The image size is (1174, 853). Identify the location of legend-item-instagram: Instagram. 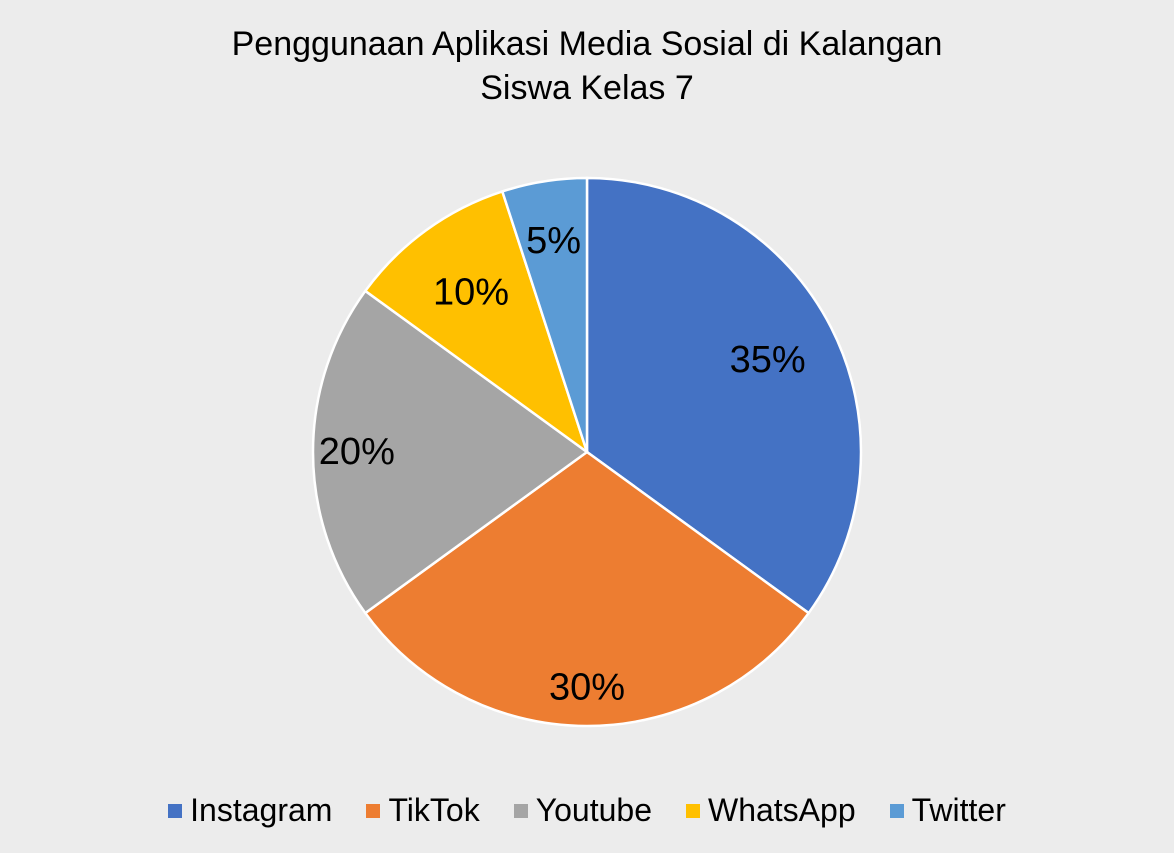
(250, 810).